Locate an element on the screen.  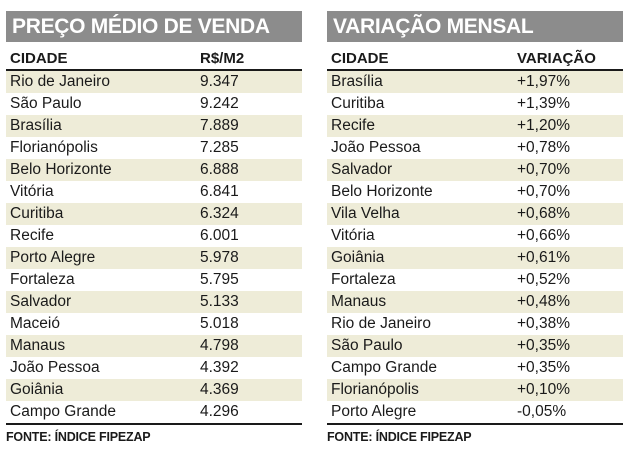
table-row: Vila Velha +0,68% is located at coordinates (475, 214).